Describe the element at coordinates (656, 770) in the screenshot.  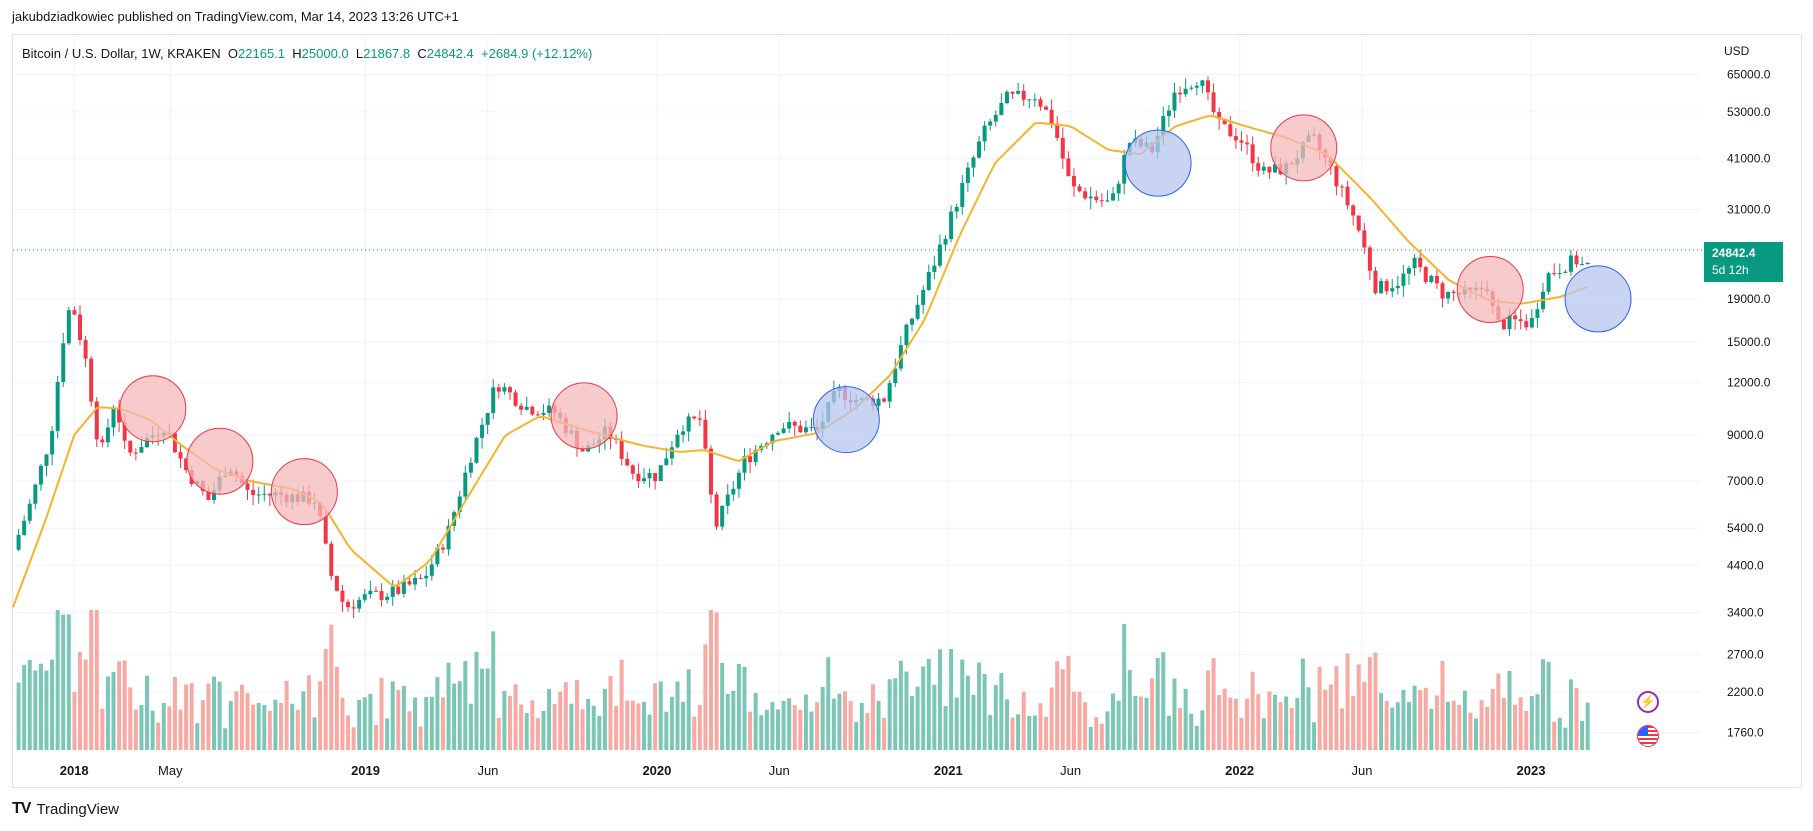
I see `time-tick: 2020` at that location.